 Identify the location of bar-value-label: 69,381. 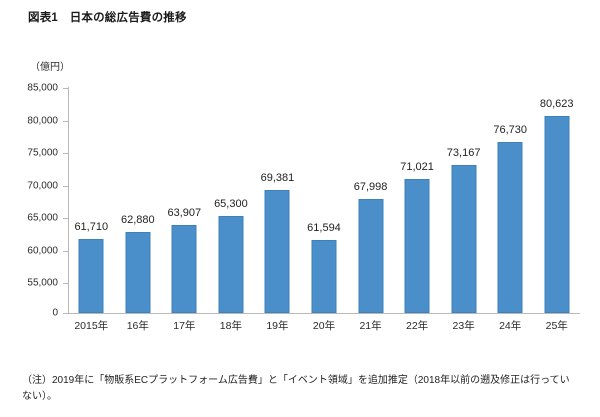
(277, 177).